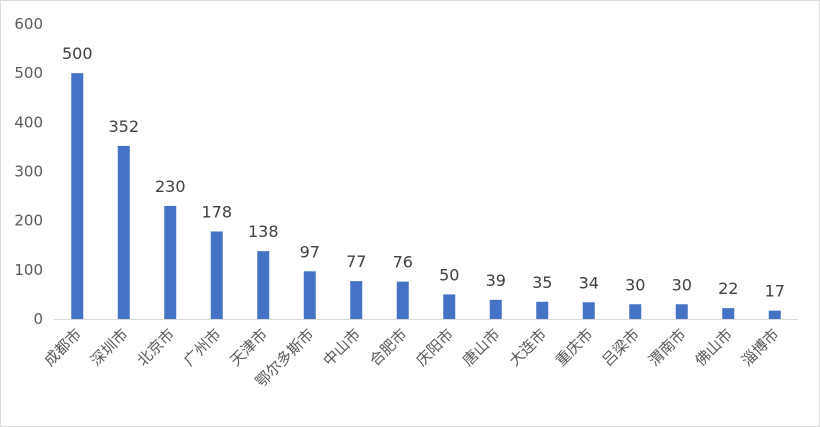  What do you see at coordinates (714, 347) in the screenshot?
I see `category-label: 佛山市` at bounding box center [714, 347].